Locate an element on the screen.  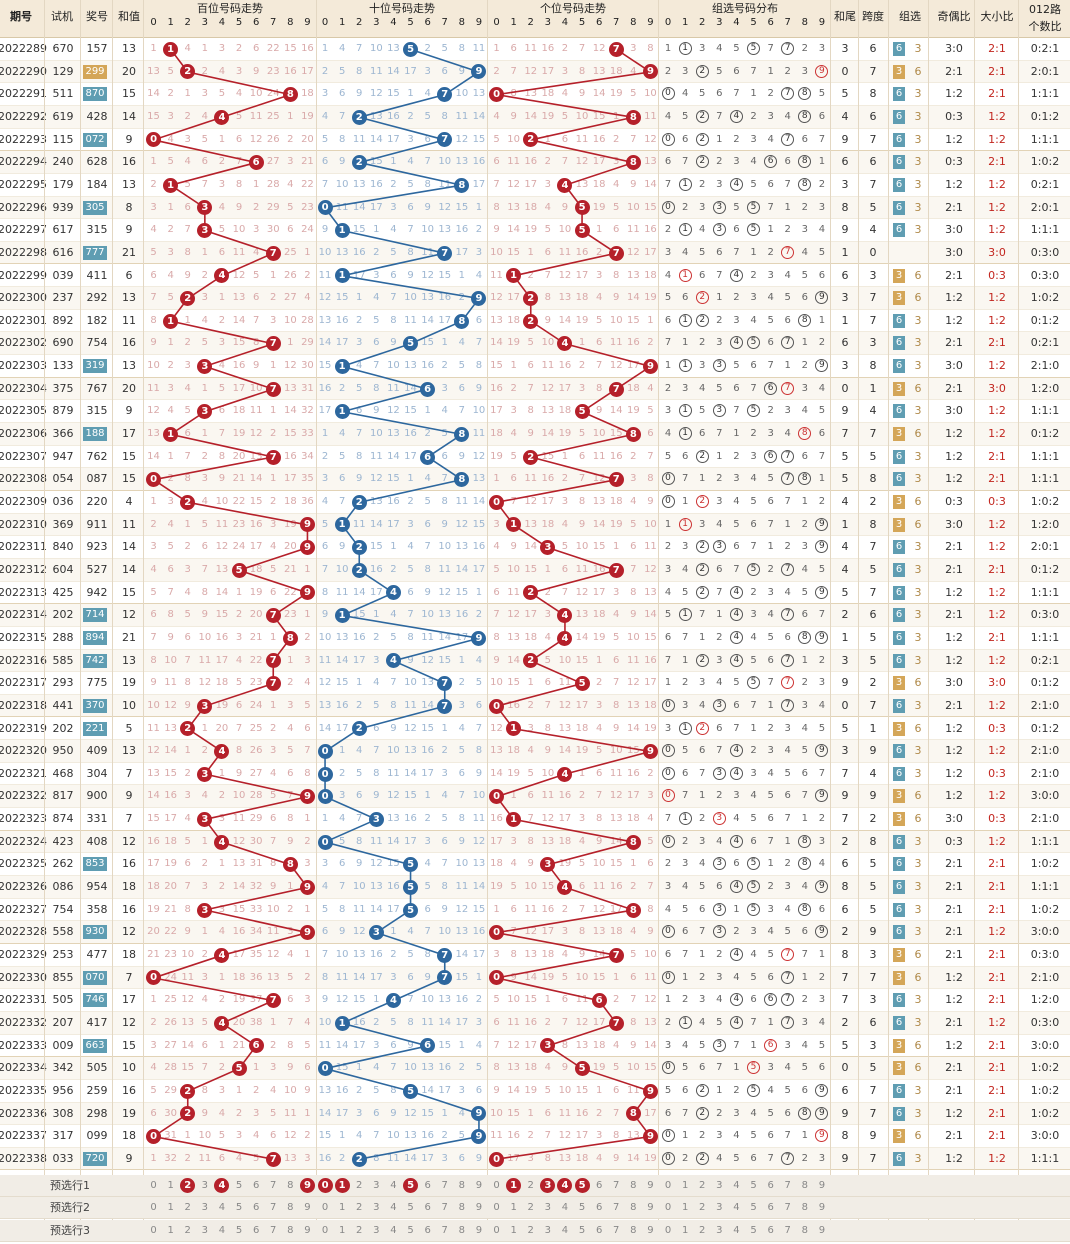
header-route-2: 个数比 is located at coordinates (1045, 26).